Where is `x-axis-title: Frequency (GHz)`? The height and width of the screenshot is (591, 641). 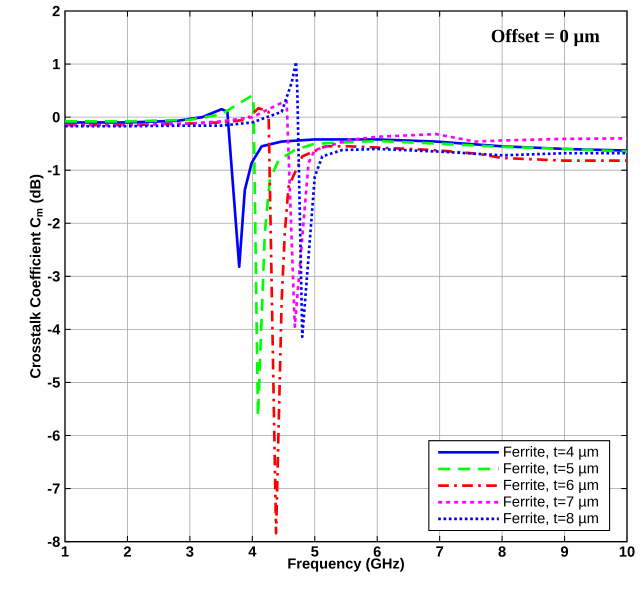 x-axis-title: Frequency (GHz) is located at coordinates (346, 565).